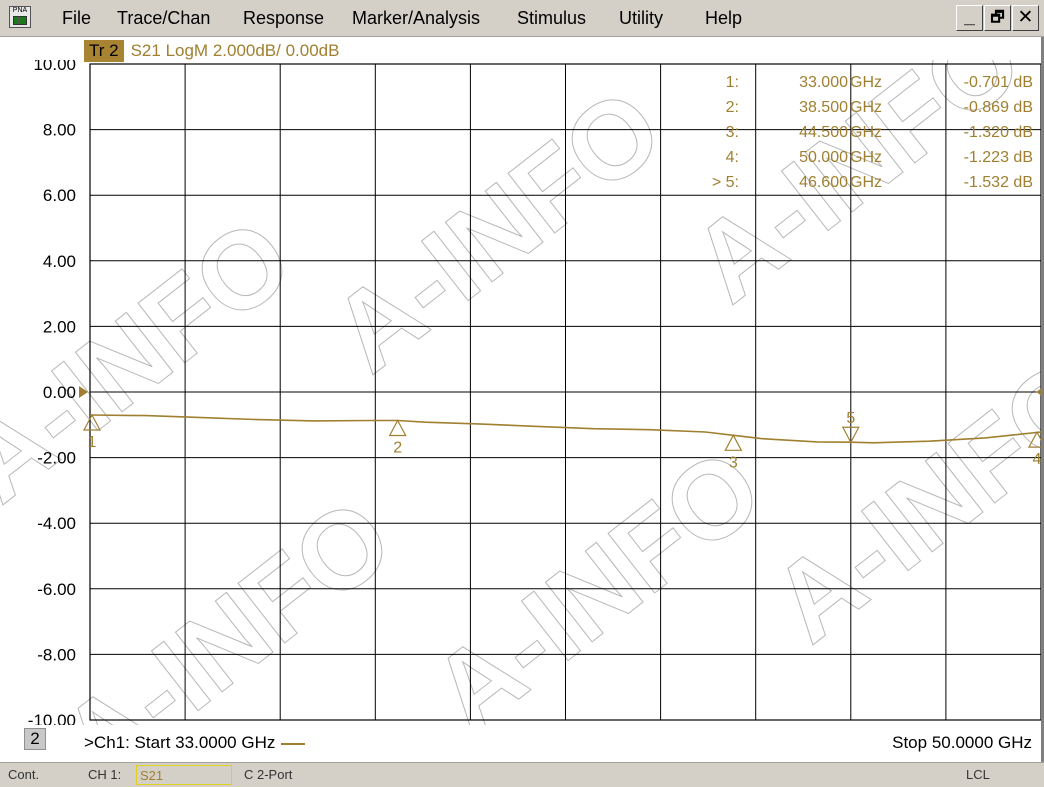 This screenshot has height=787, width=1044. Describe the element at coordinates (998, 182) in the screenshot. I see `marker-value: -1.532 dB` at that location.